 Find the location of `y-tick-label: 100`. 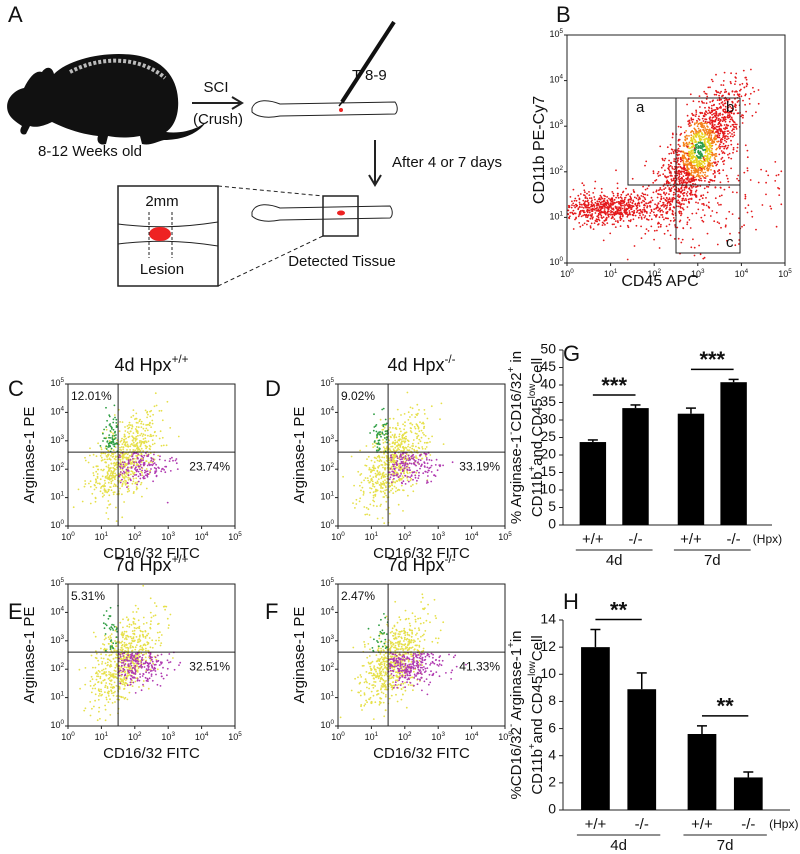

y-tick-label: 100 is located at coordinates (556, 261).